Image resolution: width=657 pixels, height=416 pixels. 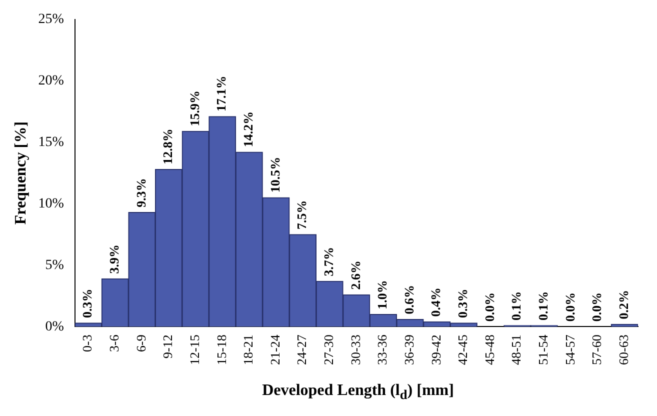 I want to click on x-tick-label: 15-18, so click(x=221, y=350).